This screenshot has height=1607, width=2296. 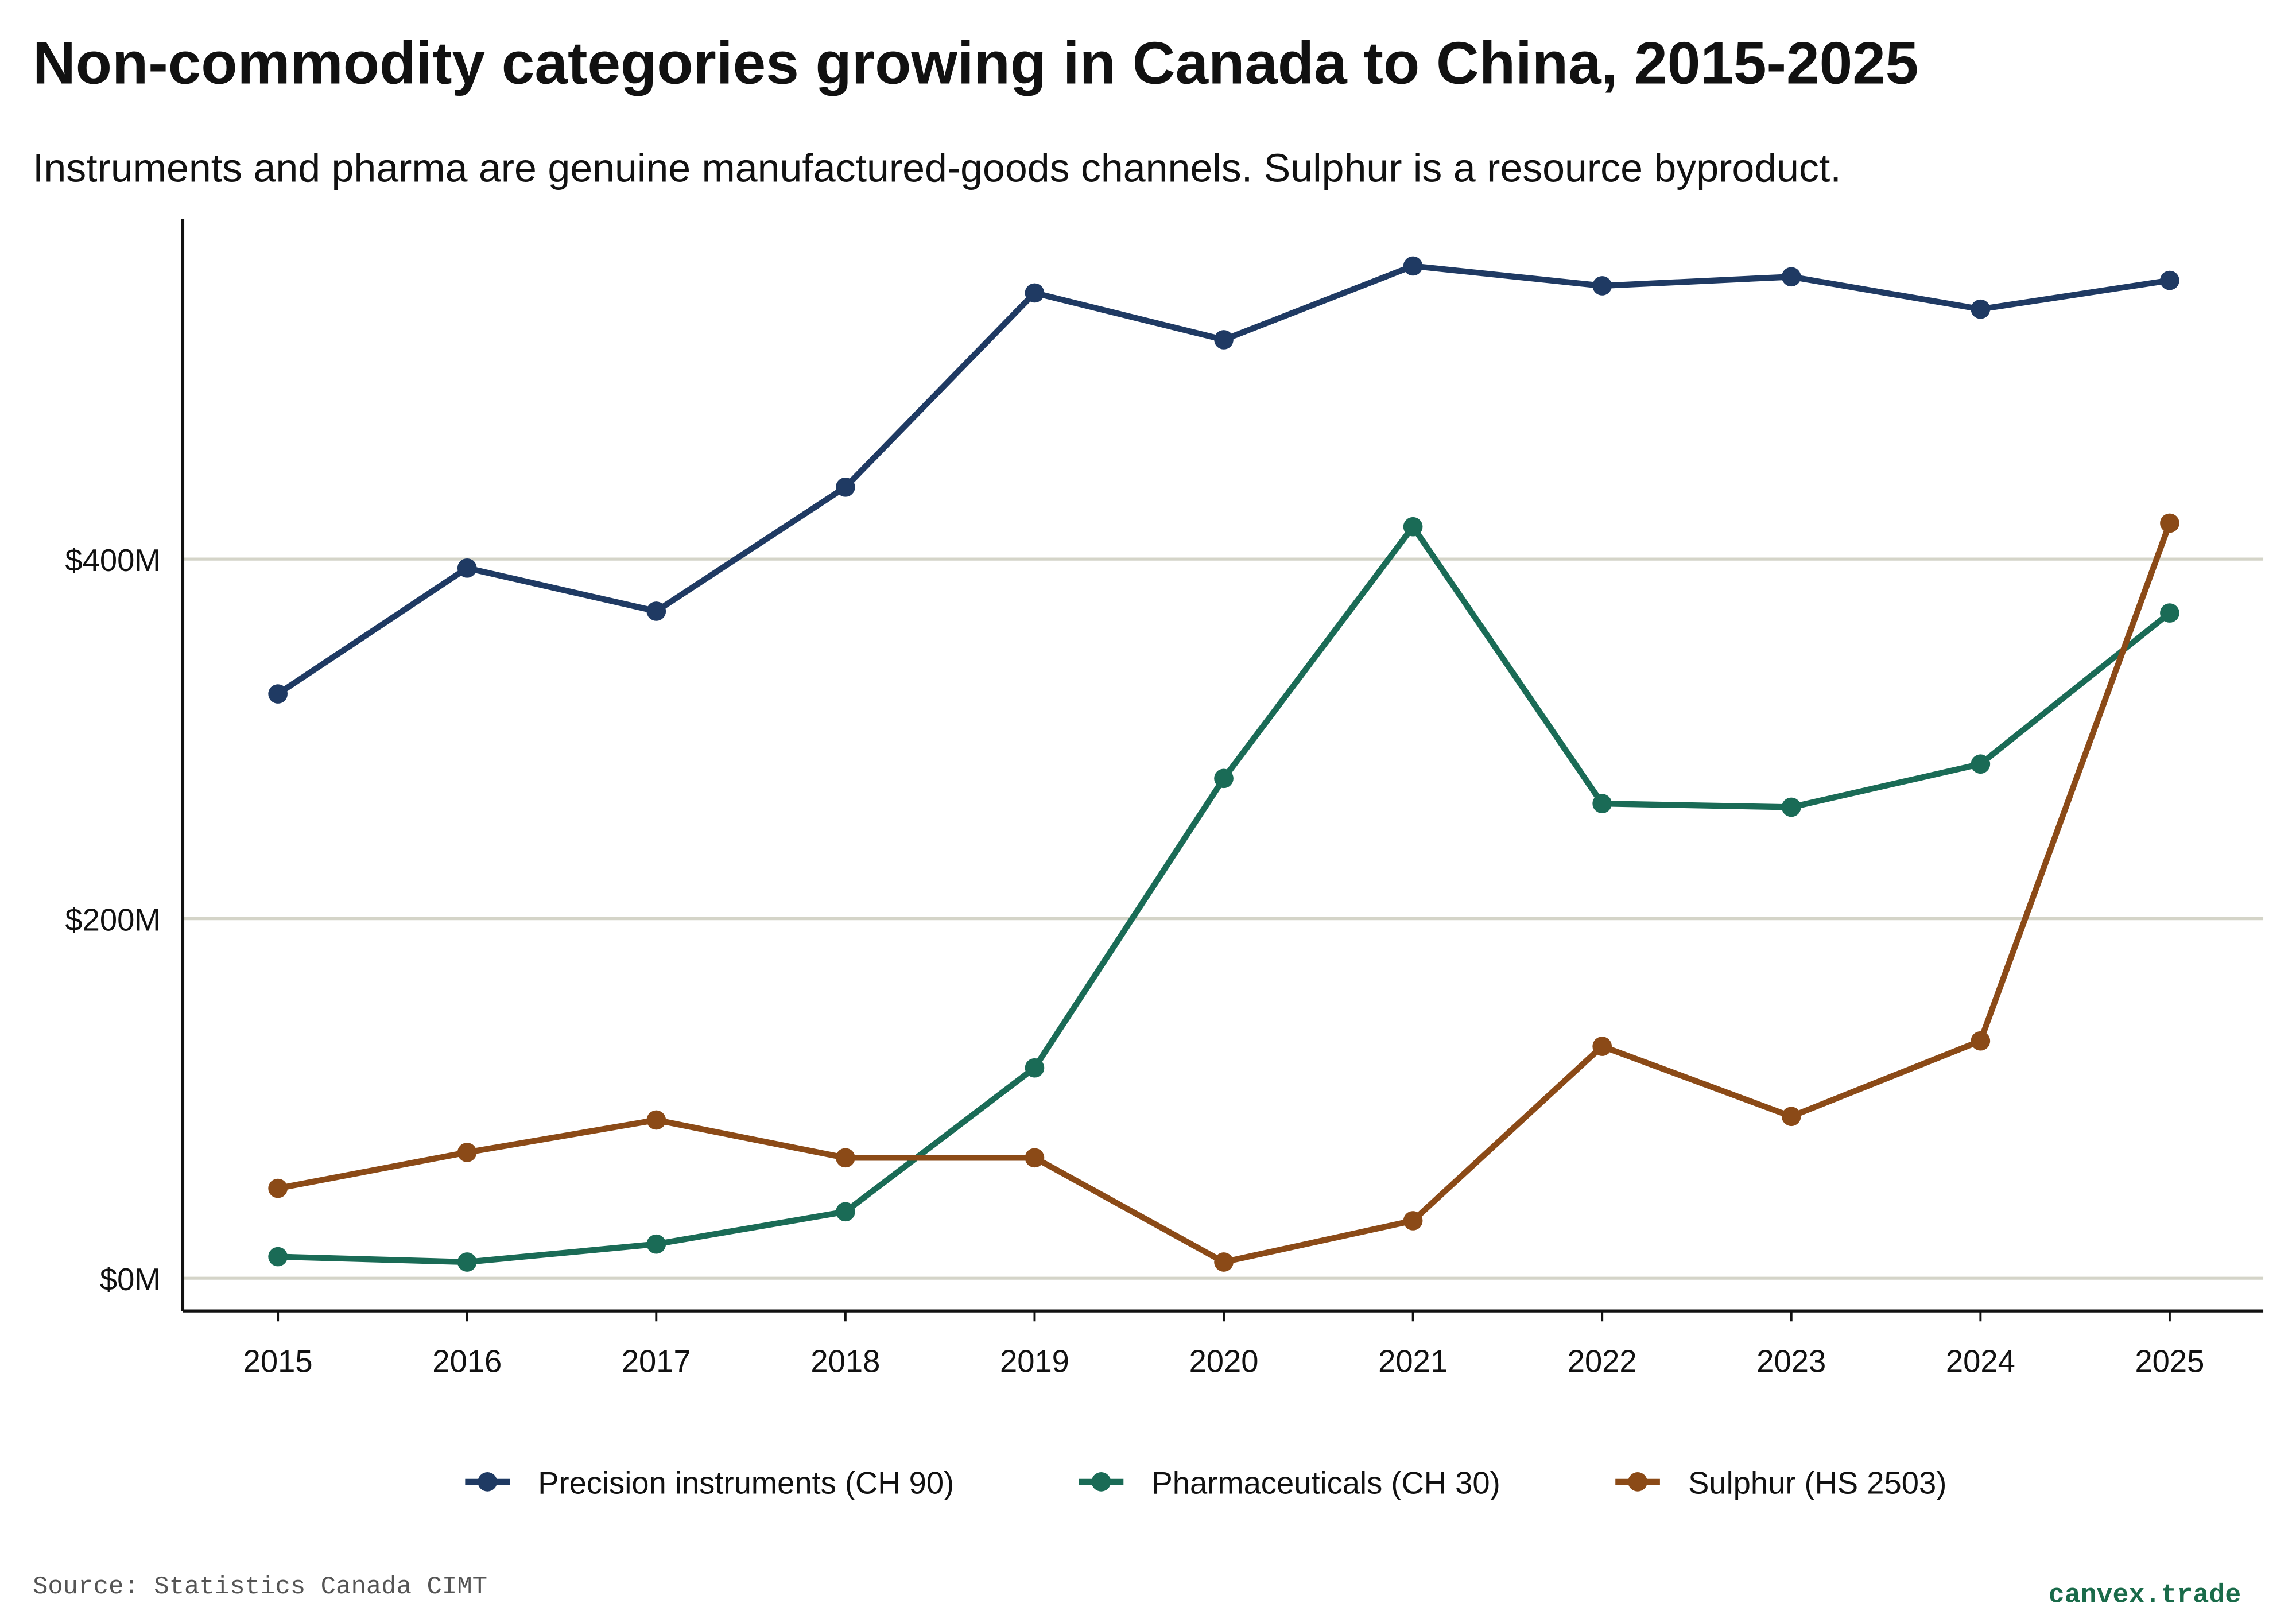 I want to click on legend-item: Pharmaceuticals (CH 30), so click(x=1289, y=1483).